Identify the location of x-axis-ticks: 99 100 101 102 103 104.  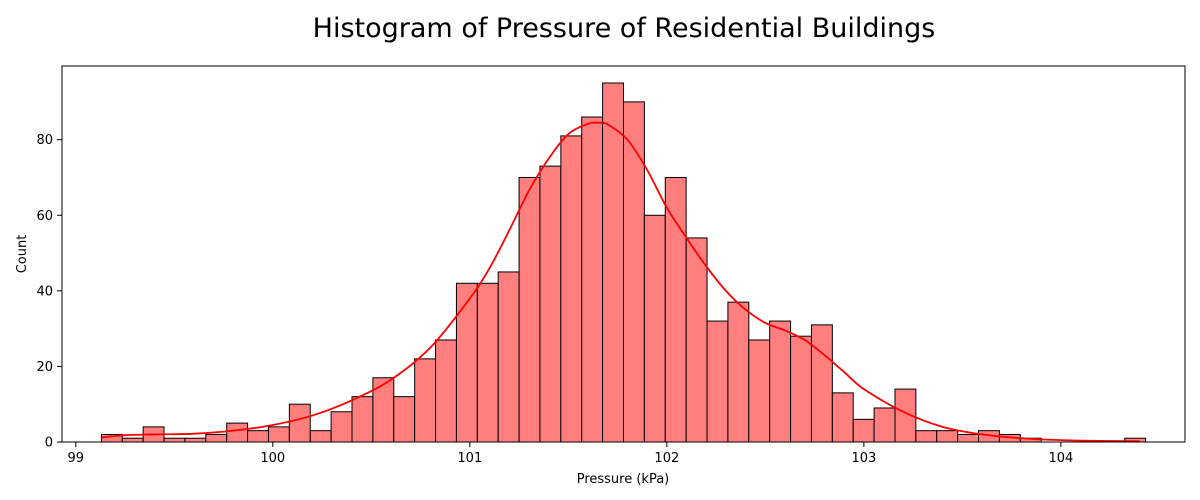
(570, 454).